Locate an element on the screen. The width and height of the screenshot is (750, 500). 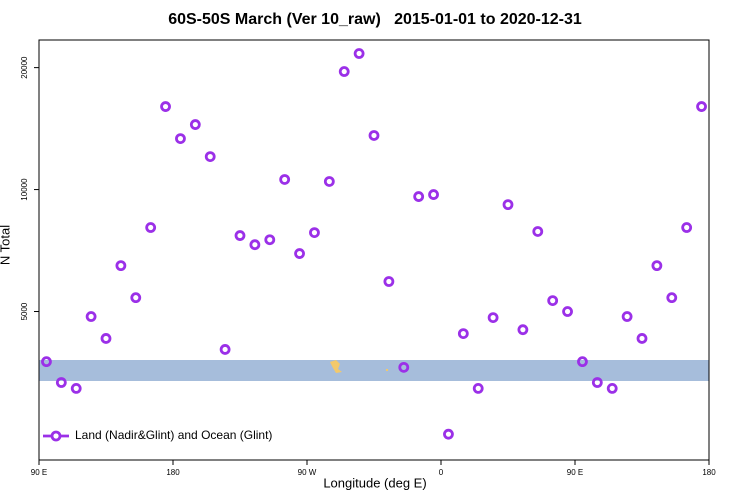
y-tick-label: 10000 is located at coordinates (24, 189).